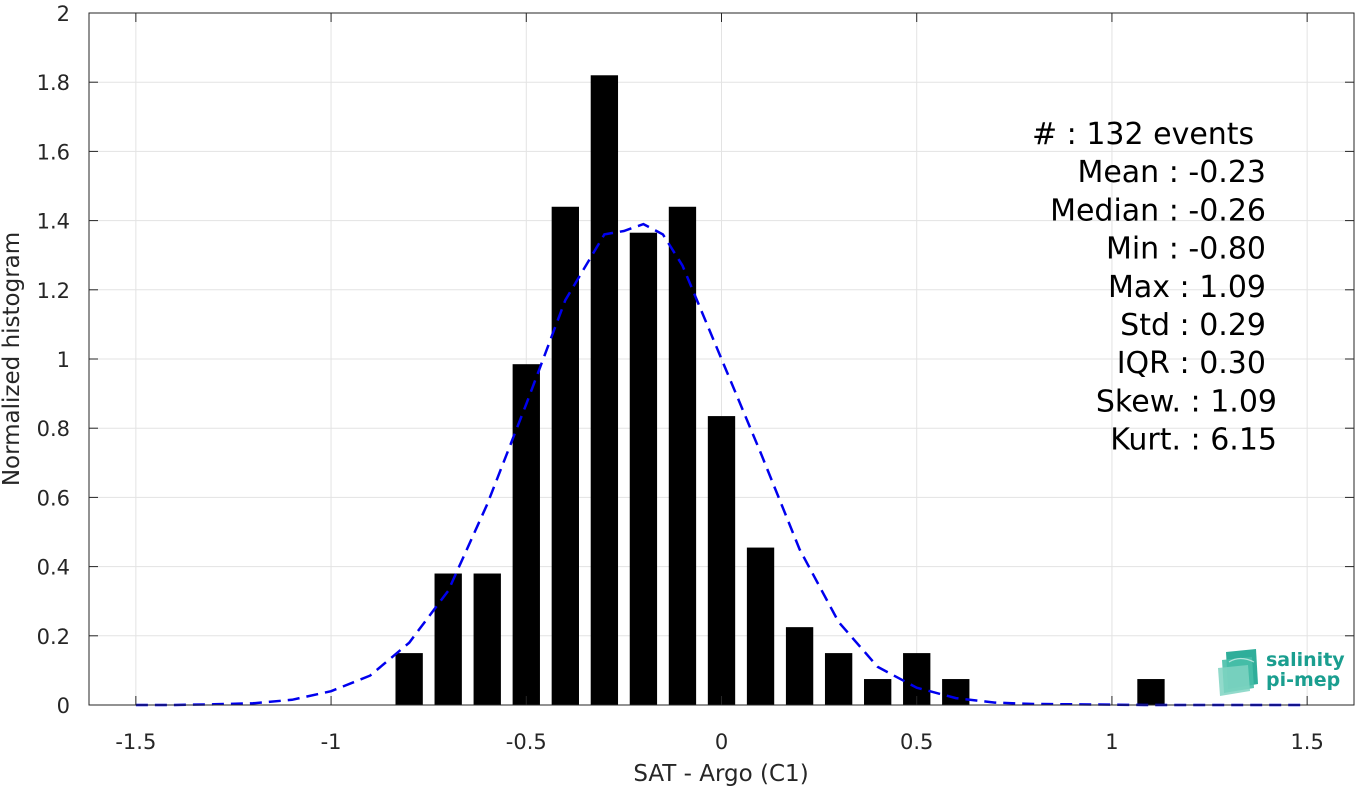 The width and height of the screenshot is (1367, 787). What do you see at coordinates (1303, 680) in the screenshot?
I see `logo-line2: pi-mep` at bounding box center [1303, 680].